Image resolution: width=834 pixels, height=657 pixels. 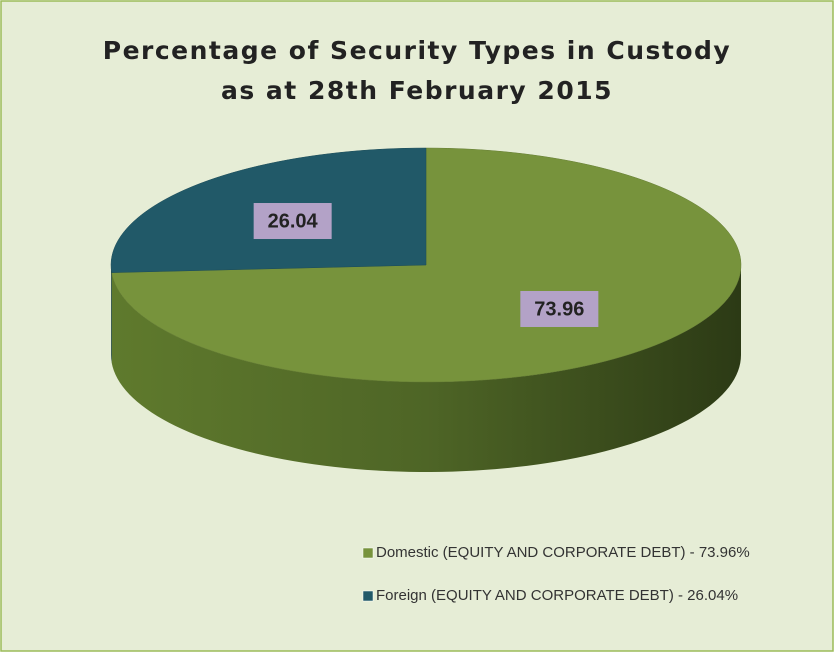 What do you see at coordinates (111, 314) in the screenshot?
I see `slice-side` at bounding box center [111, 314].